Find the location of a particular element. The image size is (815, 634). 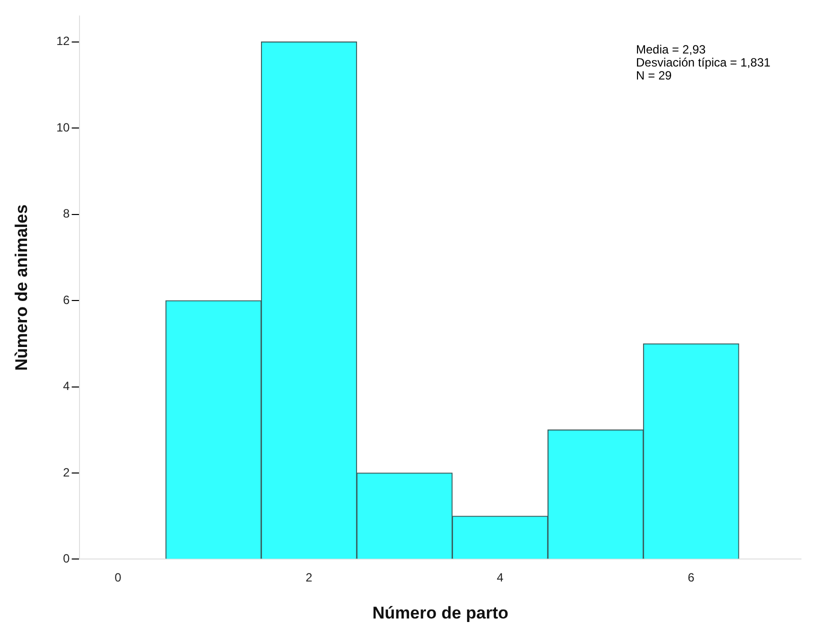

y-tick-label: 4 is located at coordinates (66, 386).